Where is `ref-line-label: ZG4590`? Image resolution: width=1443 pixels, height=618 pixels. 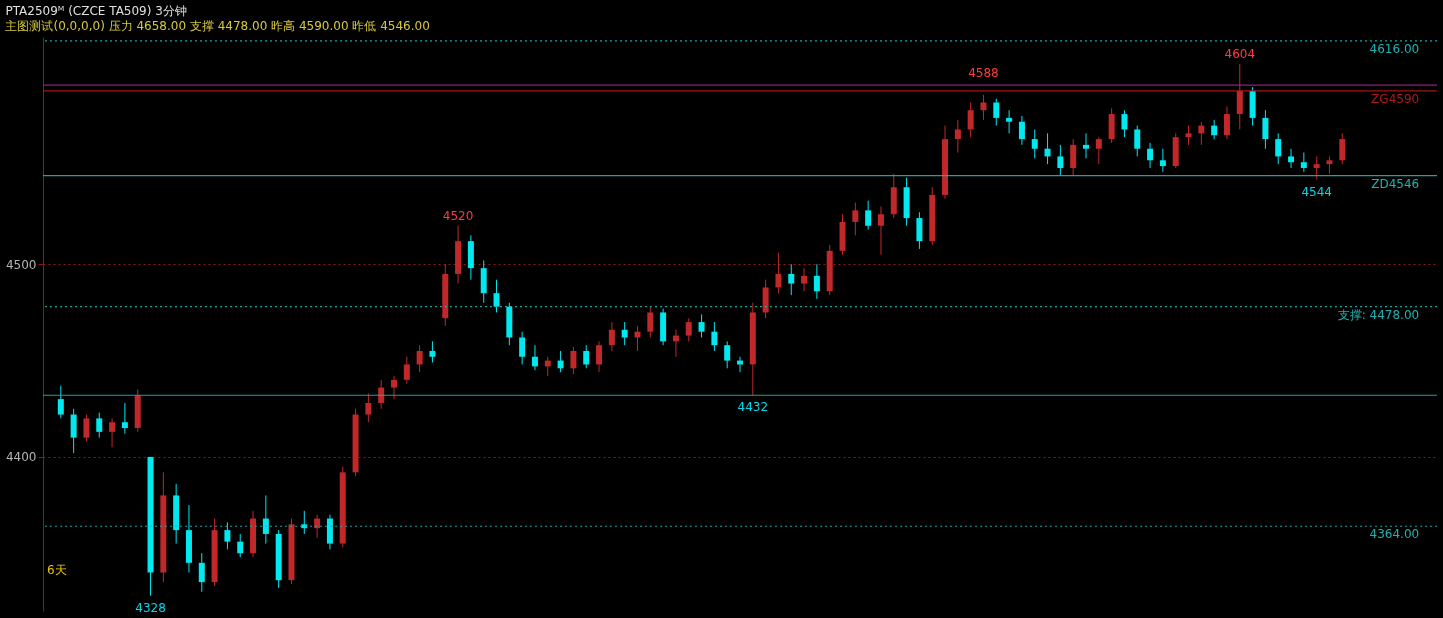 ref-line-label: ZG4590 is located at coordinates (1395, 98).